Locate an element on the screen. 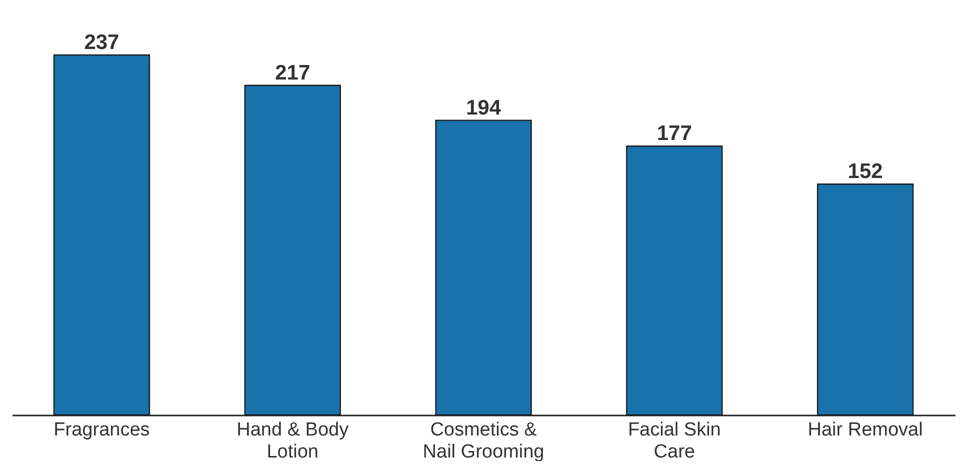  x-tick-label: Facial Skin Care is located at coordinates (674, 441).